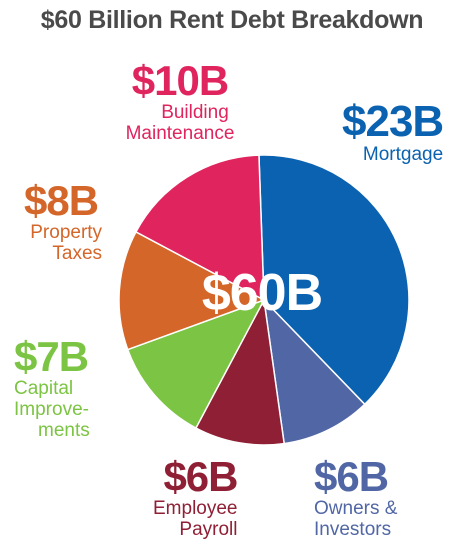 This screenshot has height=546, width=464. I want to click on pie-slice-capital-improvements, so click(196, 364).